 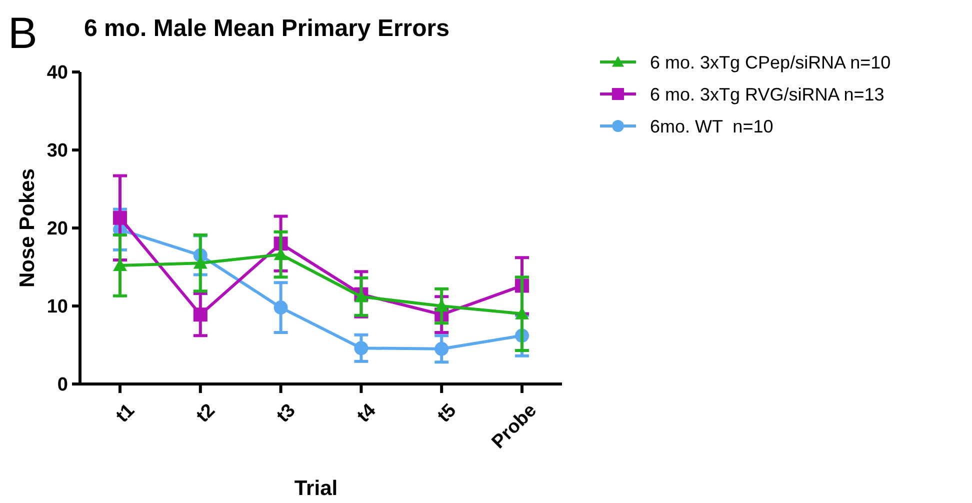 I want to click on x-tick-label: t2, so click(x=206, y=413).